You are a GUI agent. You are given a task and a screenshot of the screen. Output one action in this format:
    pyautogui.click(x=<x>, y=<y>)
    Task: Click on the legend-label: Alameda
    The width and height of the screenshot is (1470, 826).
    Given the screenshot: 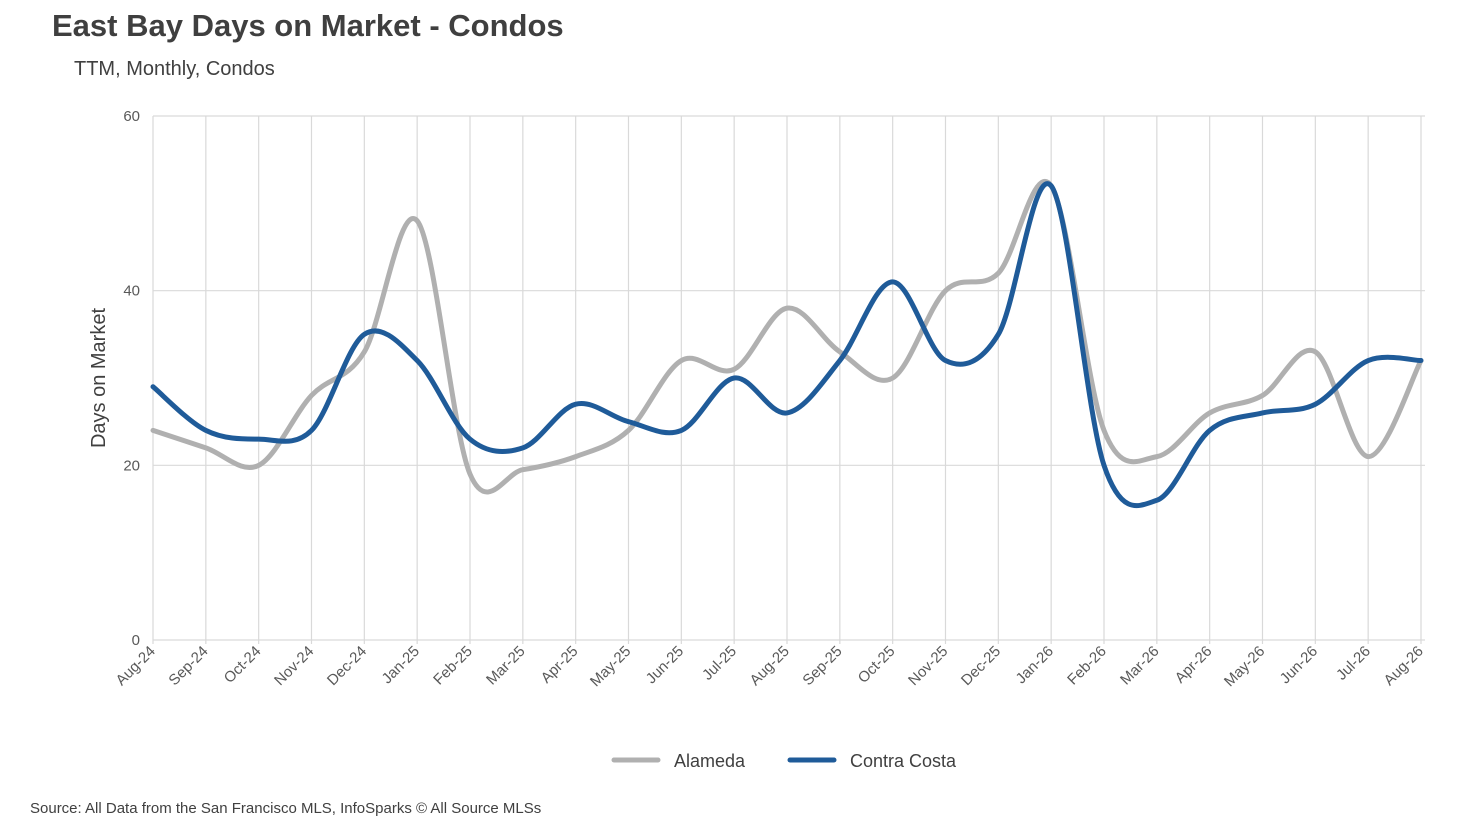 What is the action you would take?
    pyautogui.click(x=710, y=761)
    